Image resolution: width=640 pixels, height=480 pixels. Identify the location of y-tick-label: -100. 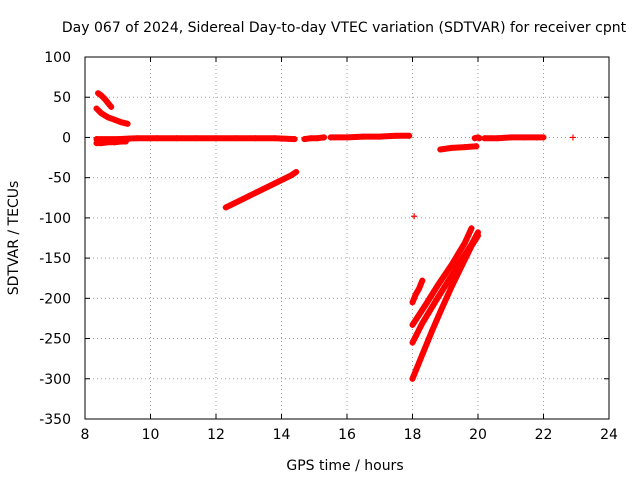
(55, 219).